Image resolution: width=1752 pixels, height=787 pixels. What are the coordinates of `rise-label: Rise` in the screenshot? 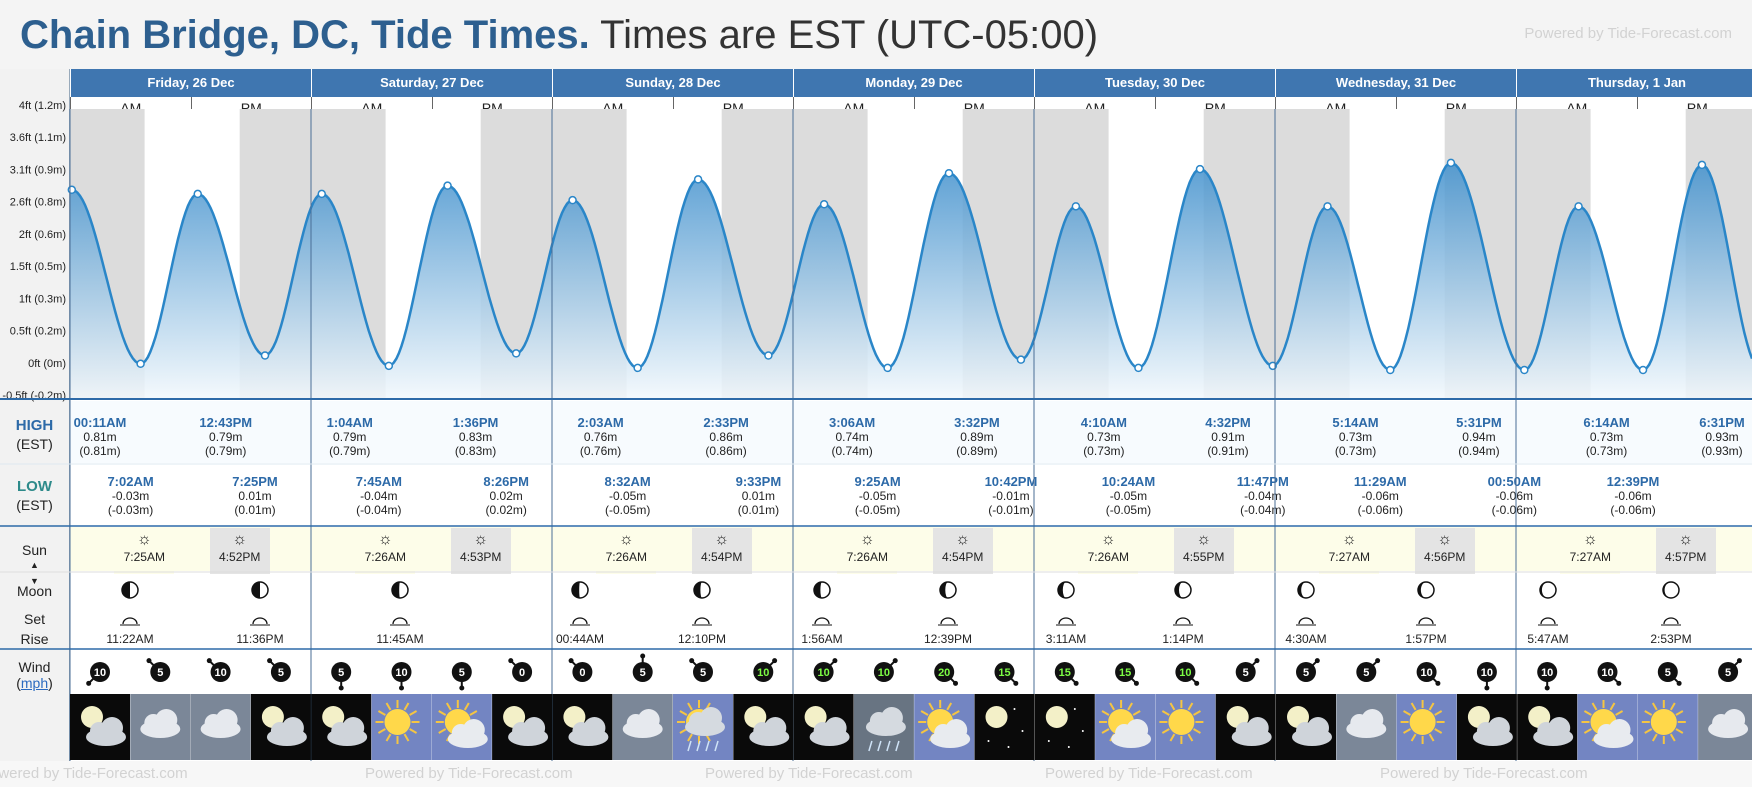 It's located at (34, 639).